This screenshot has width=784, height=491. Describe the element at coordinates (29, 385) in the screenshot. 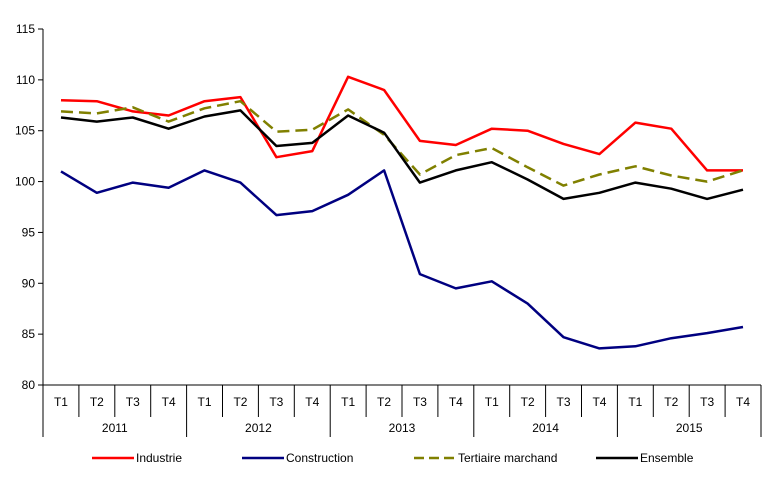

I see `y-tick-label: 80` at that location.